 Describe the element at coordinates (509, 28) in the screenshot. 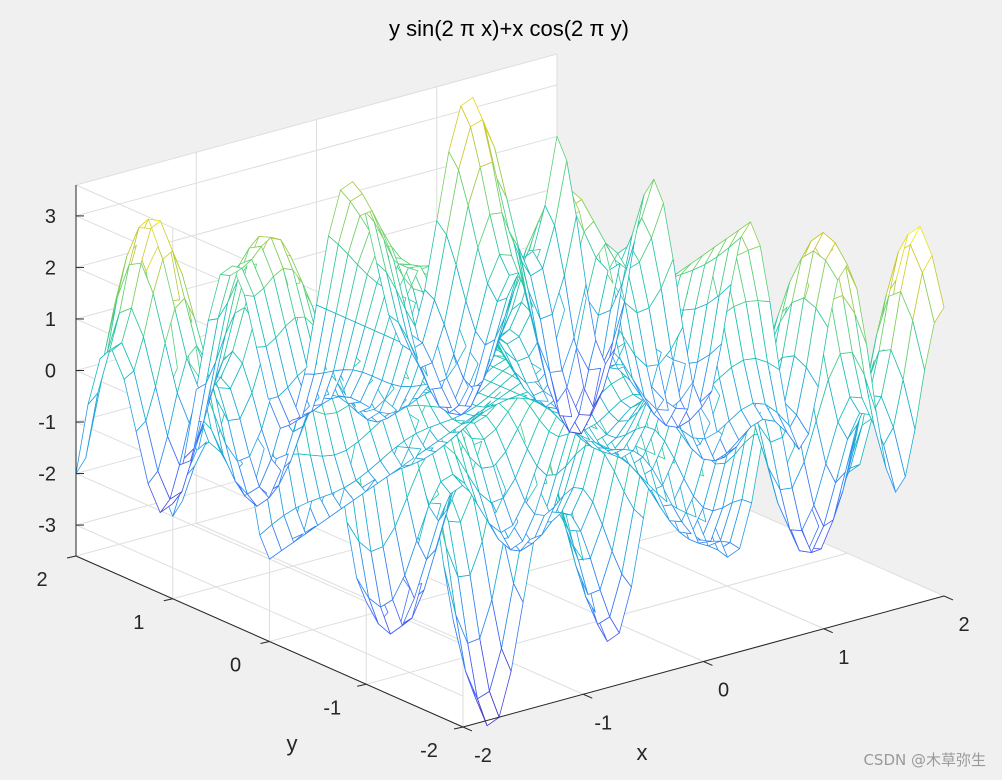

I see `chart-title: y sin(2 π x)+x cos(2 π y)` at that location.